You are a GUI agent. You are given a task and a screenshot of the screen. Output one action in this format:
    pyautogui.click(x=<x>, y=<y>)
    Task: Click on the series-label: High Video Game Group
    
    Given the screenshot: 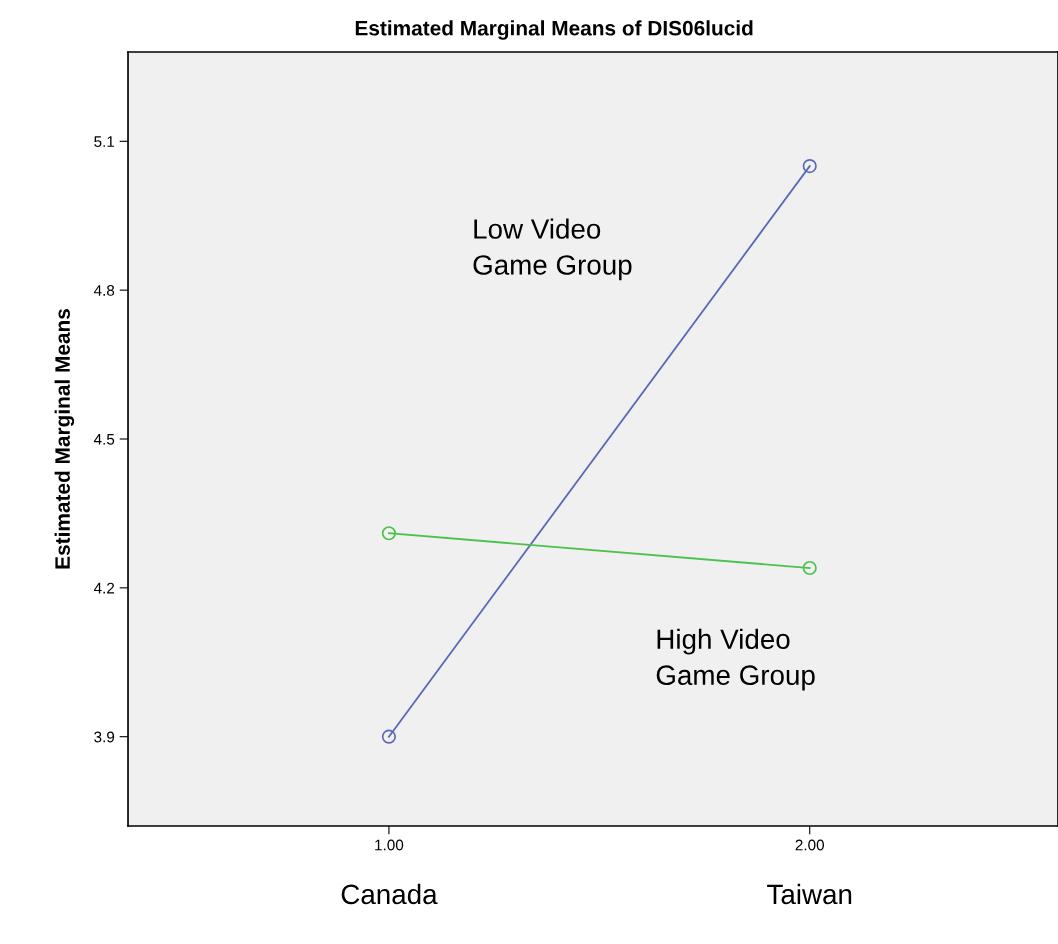 What is the action you would take?
    pyautogui.click(x=735, y=659)
    